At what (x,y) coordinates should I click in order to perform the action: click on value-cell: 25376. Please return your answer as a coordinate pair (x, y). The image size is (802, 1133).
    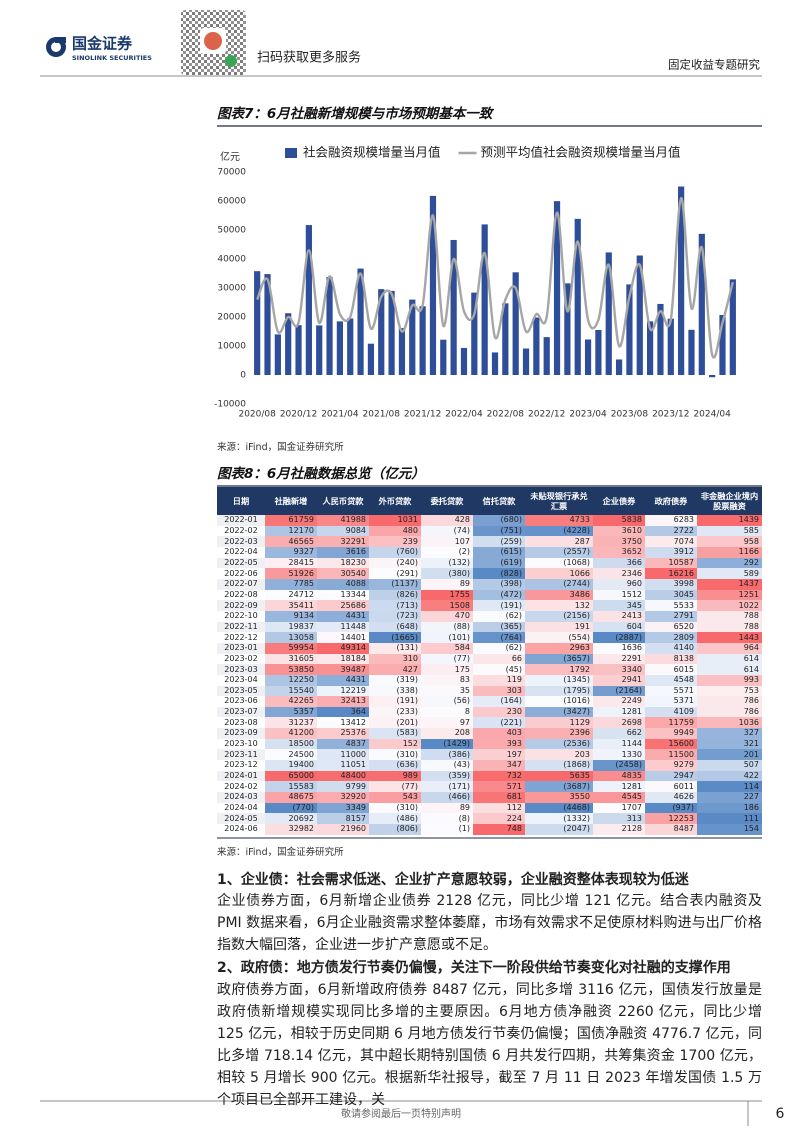
    Looking at the image, I should click on (343, 733).